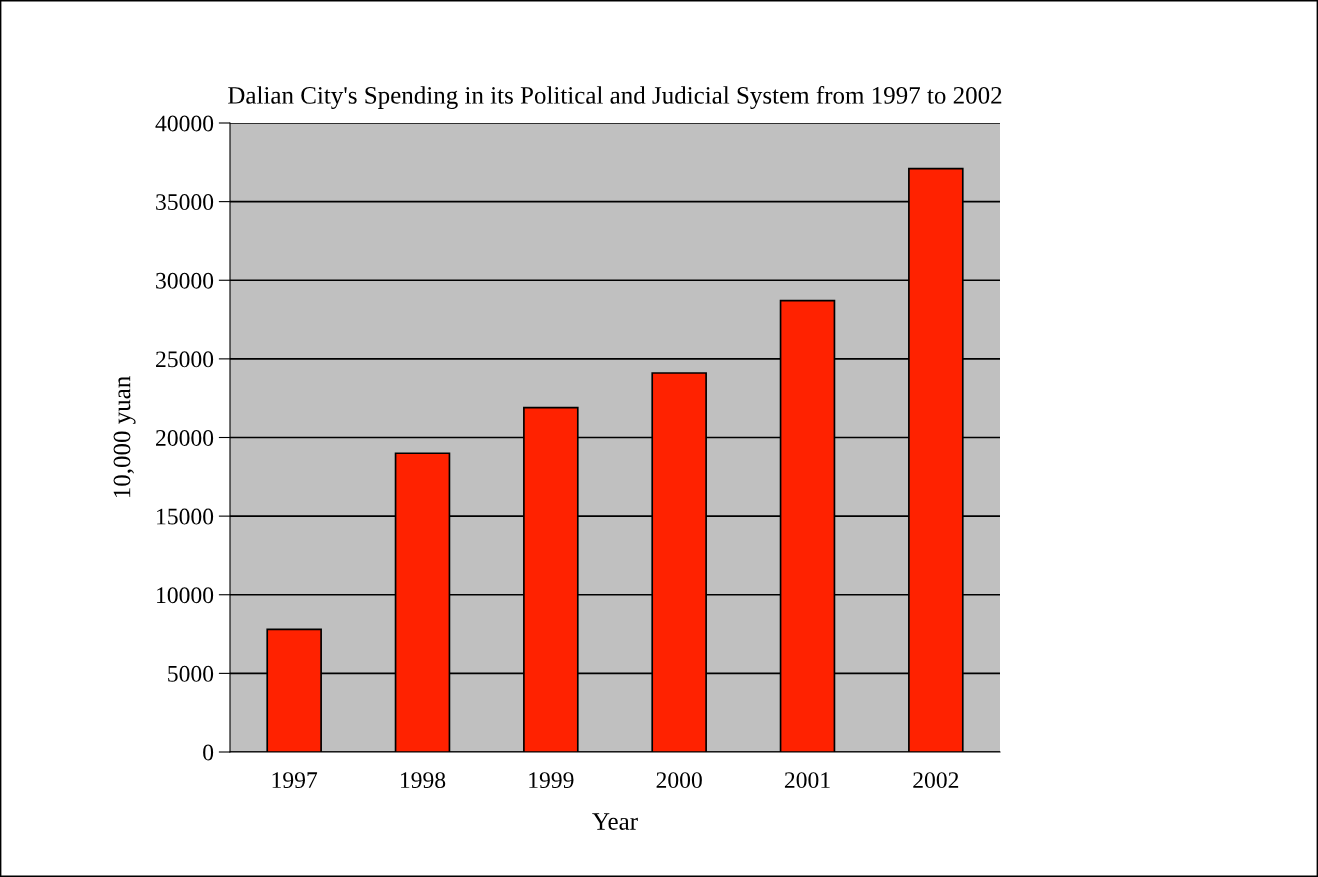  I want to click on x-tick-label: 2001, so click(807, 780).